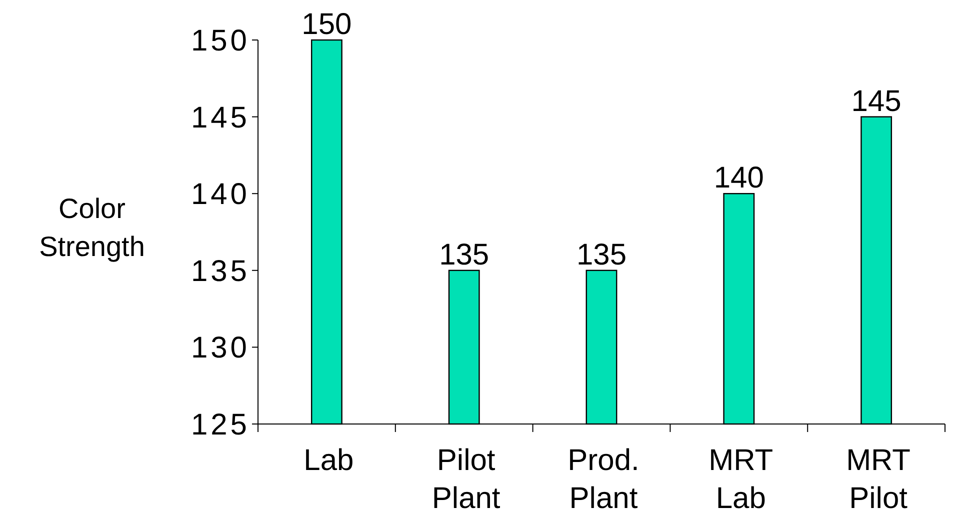 The width and height of the screenshot is (958, 517). I want to click on x-tick-label: MRT Pilot, so click(878, 479).